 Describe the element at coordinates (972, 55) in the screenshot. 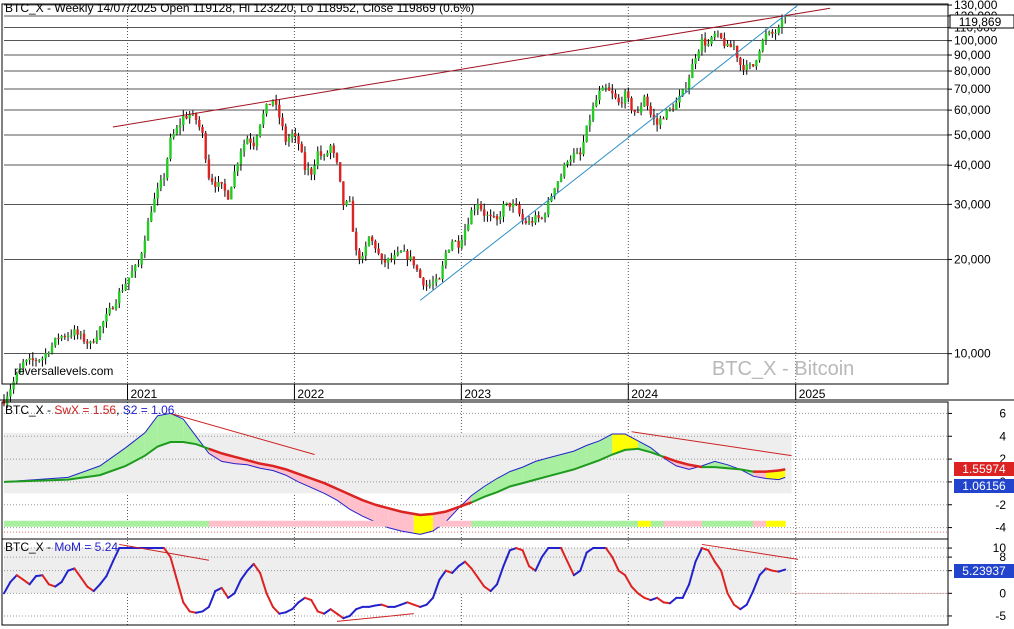

I see `price-tick-label: 90,000` at that location.